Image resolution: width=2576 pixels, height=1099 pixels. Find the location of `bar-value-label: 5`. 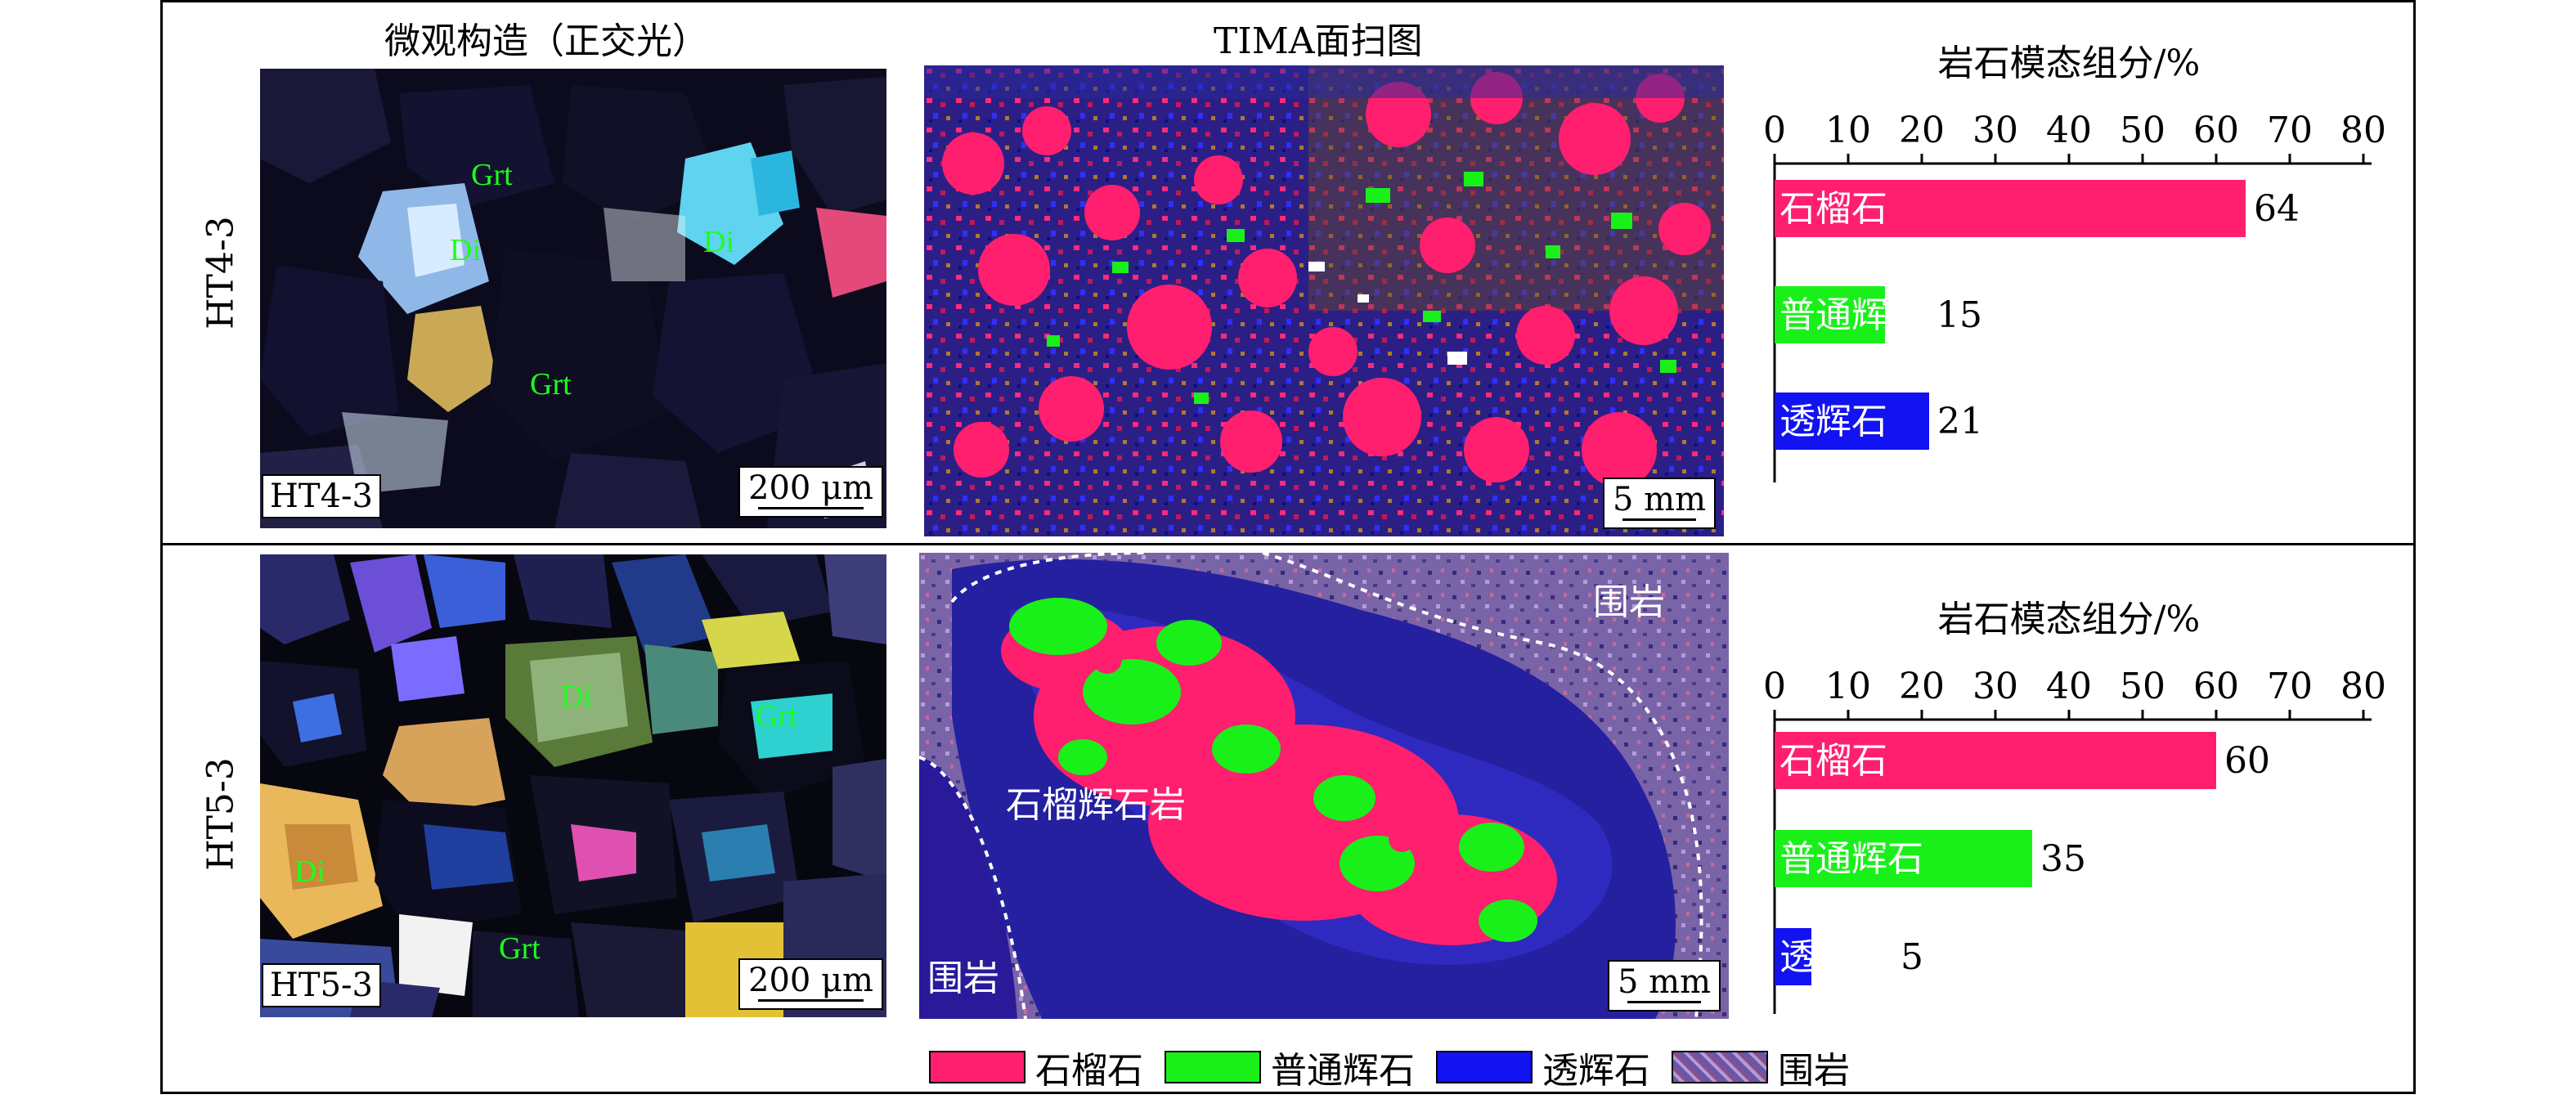

bar-value-label: 5 is located at coordinates (1912, 957).